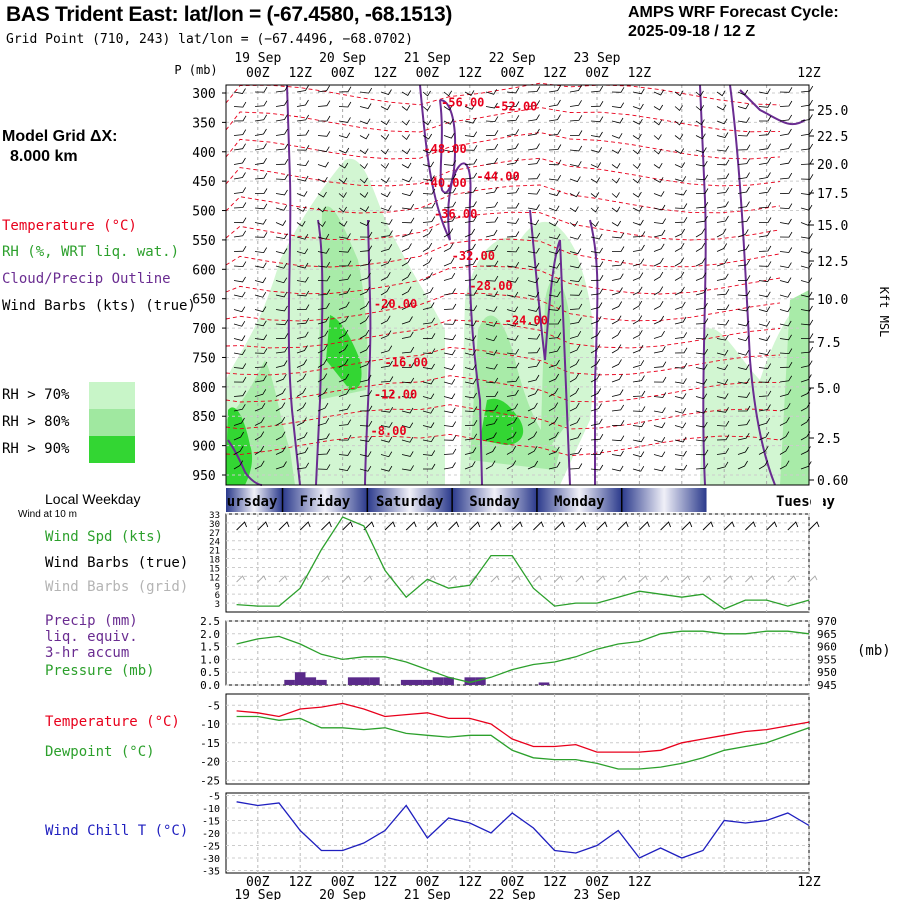  What do you see at coordinates (210, 621) in the screenshot?
I see `precip-tick-label: 2.5` at bounding box center [210, 621].